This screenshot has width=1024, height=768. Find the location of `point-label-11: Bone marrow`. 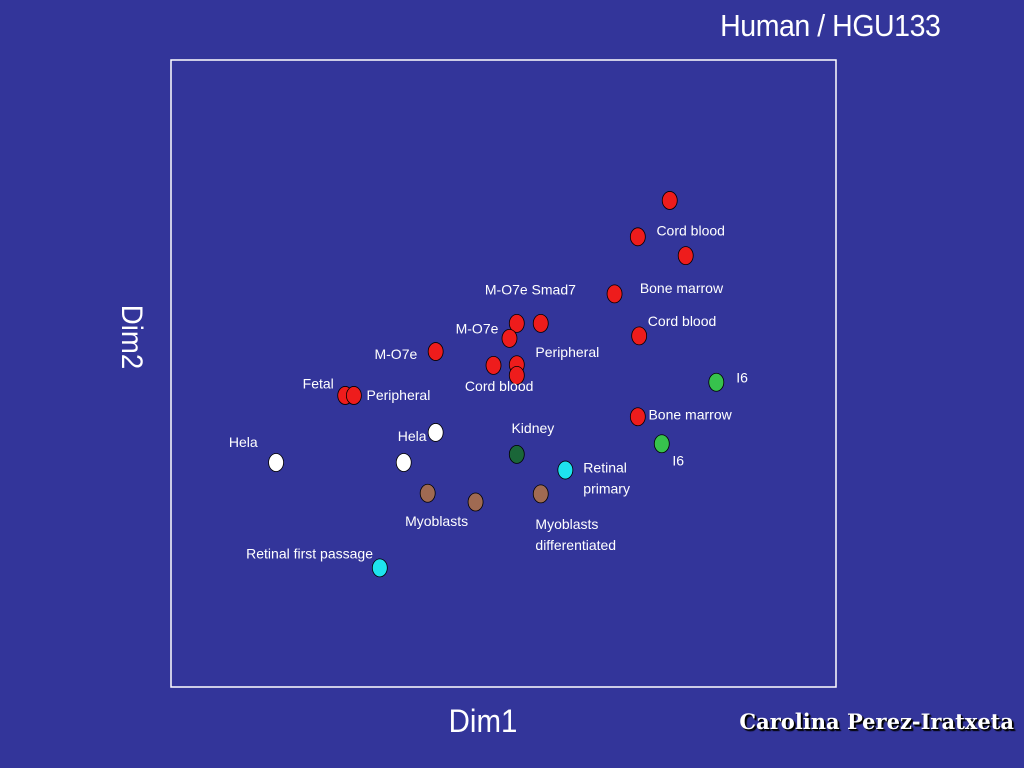

point-label-11: Bone marrow is located at coordinates (690, 414).